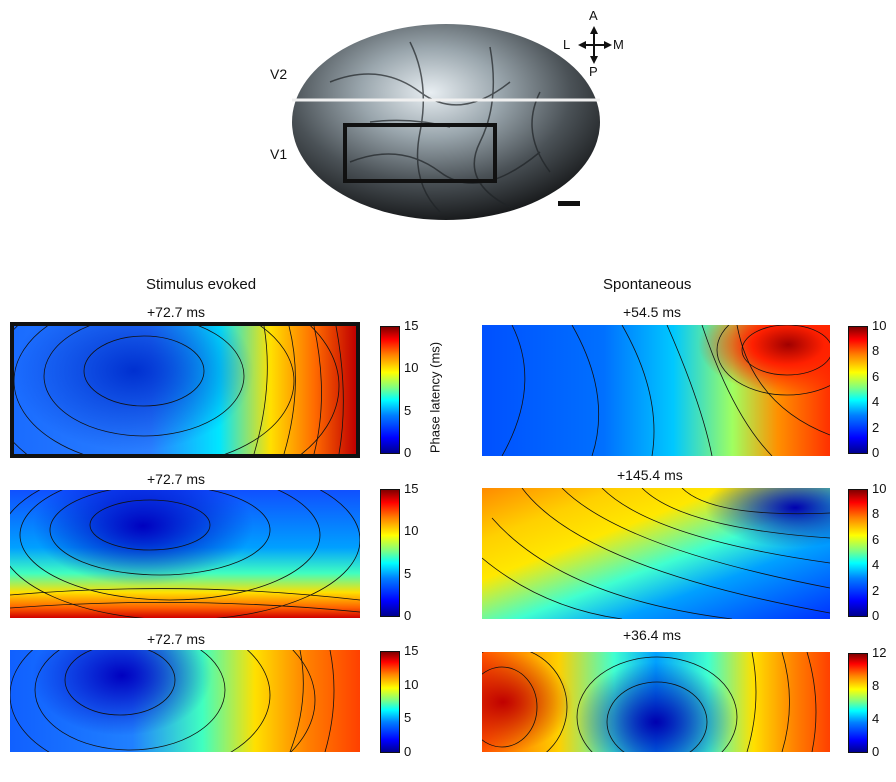 This screenshot has width=896, height=782. Describe the element at coordinates (176, 479) in the screenshot. I see `panel-label-left-2: +72.7 ms` at that location.